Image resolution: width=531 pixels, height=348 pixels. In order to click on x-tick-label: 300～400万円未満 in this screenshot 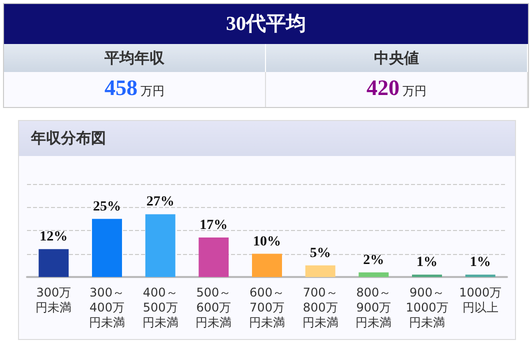, I will do `click(107, 308)`.